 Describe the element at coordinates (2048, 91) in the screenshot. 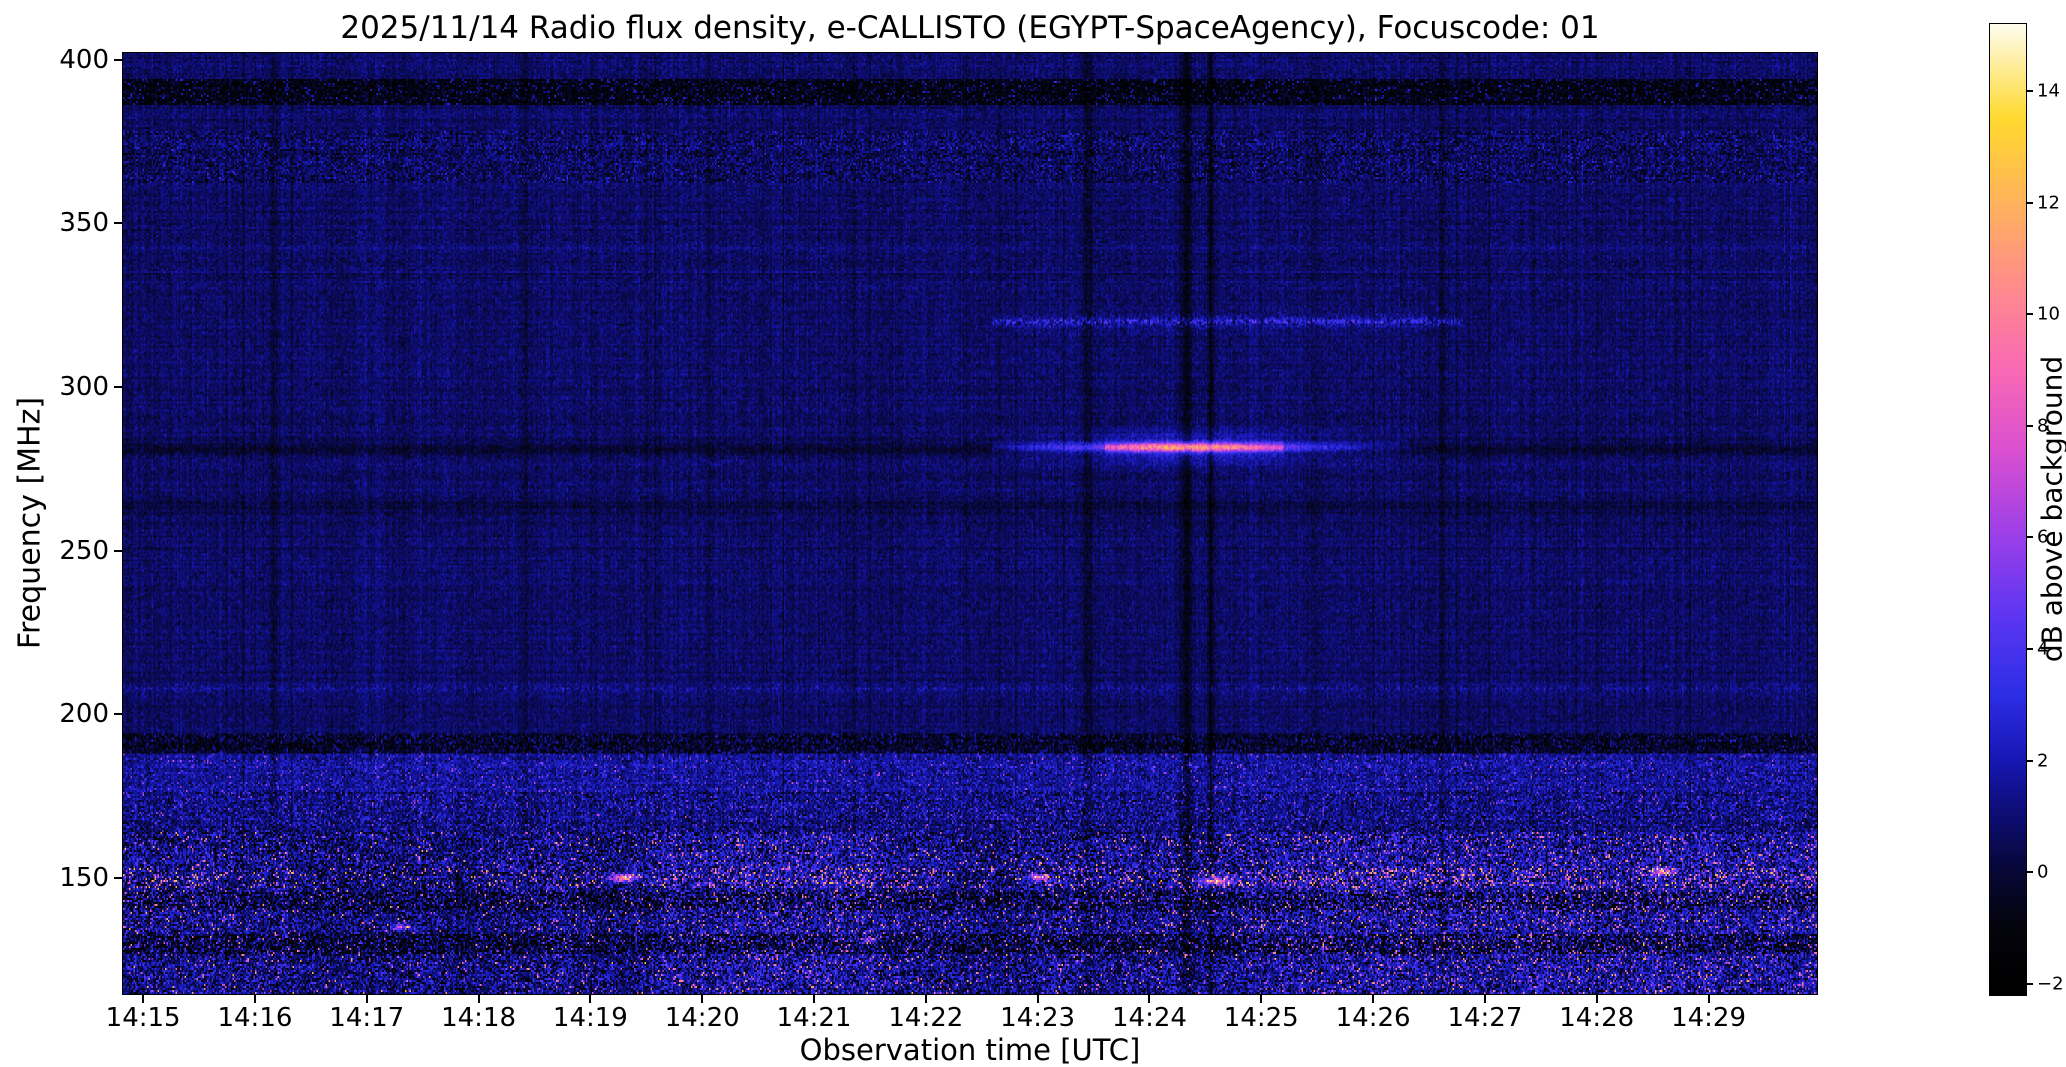

I see `colorbar-tick-label: 14` at that location.